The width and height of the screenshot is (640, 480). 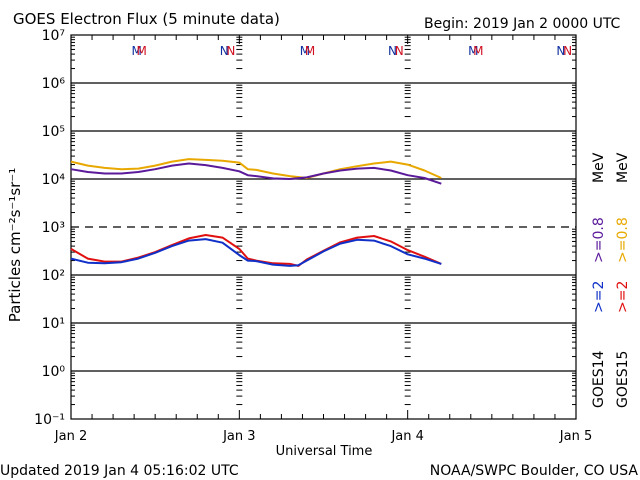 What do you see at coordinates (53, 324) in the screenshot?
I see `y-tick-label: 10¹` at bounding box center [53, 324].